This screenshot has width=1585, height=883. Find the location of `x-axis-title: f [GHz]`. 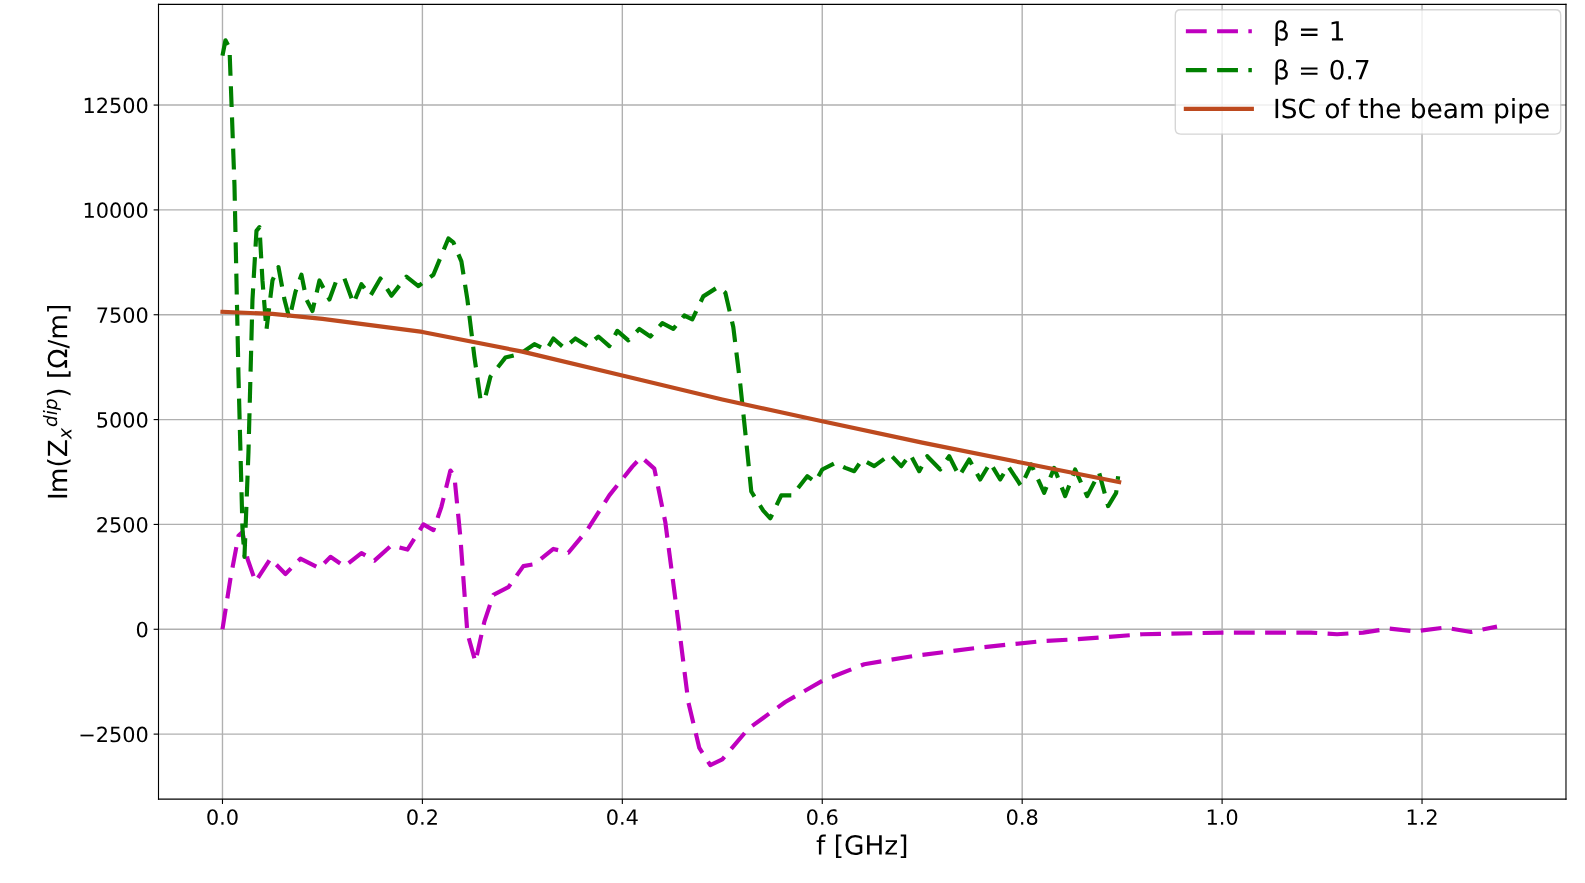

x-axis-title: f [GHz] is located at coordinates (861, 846).